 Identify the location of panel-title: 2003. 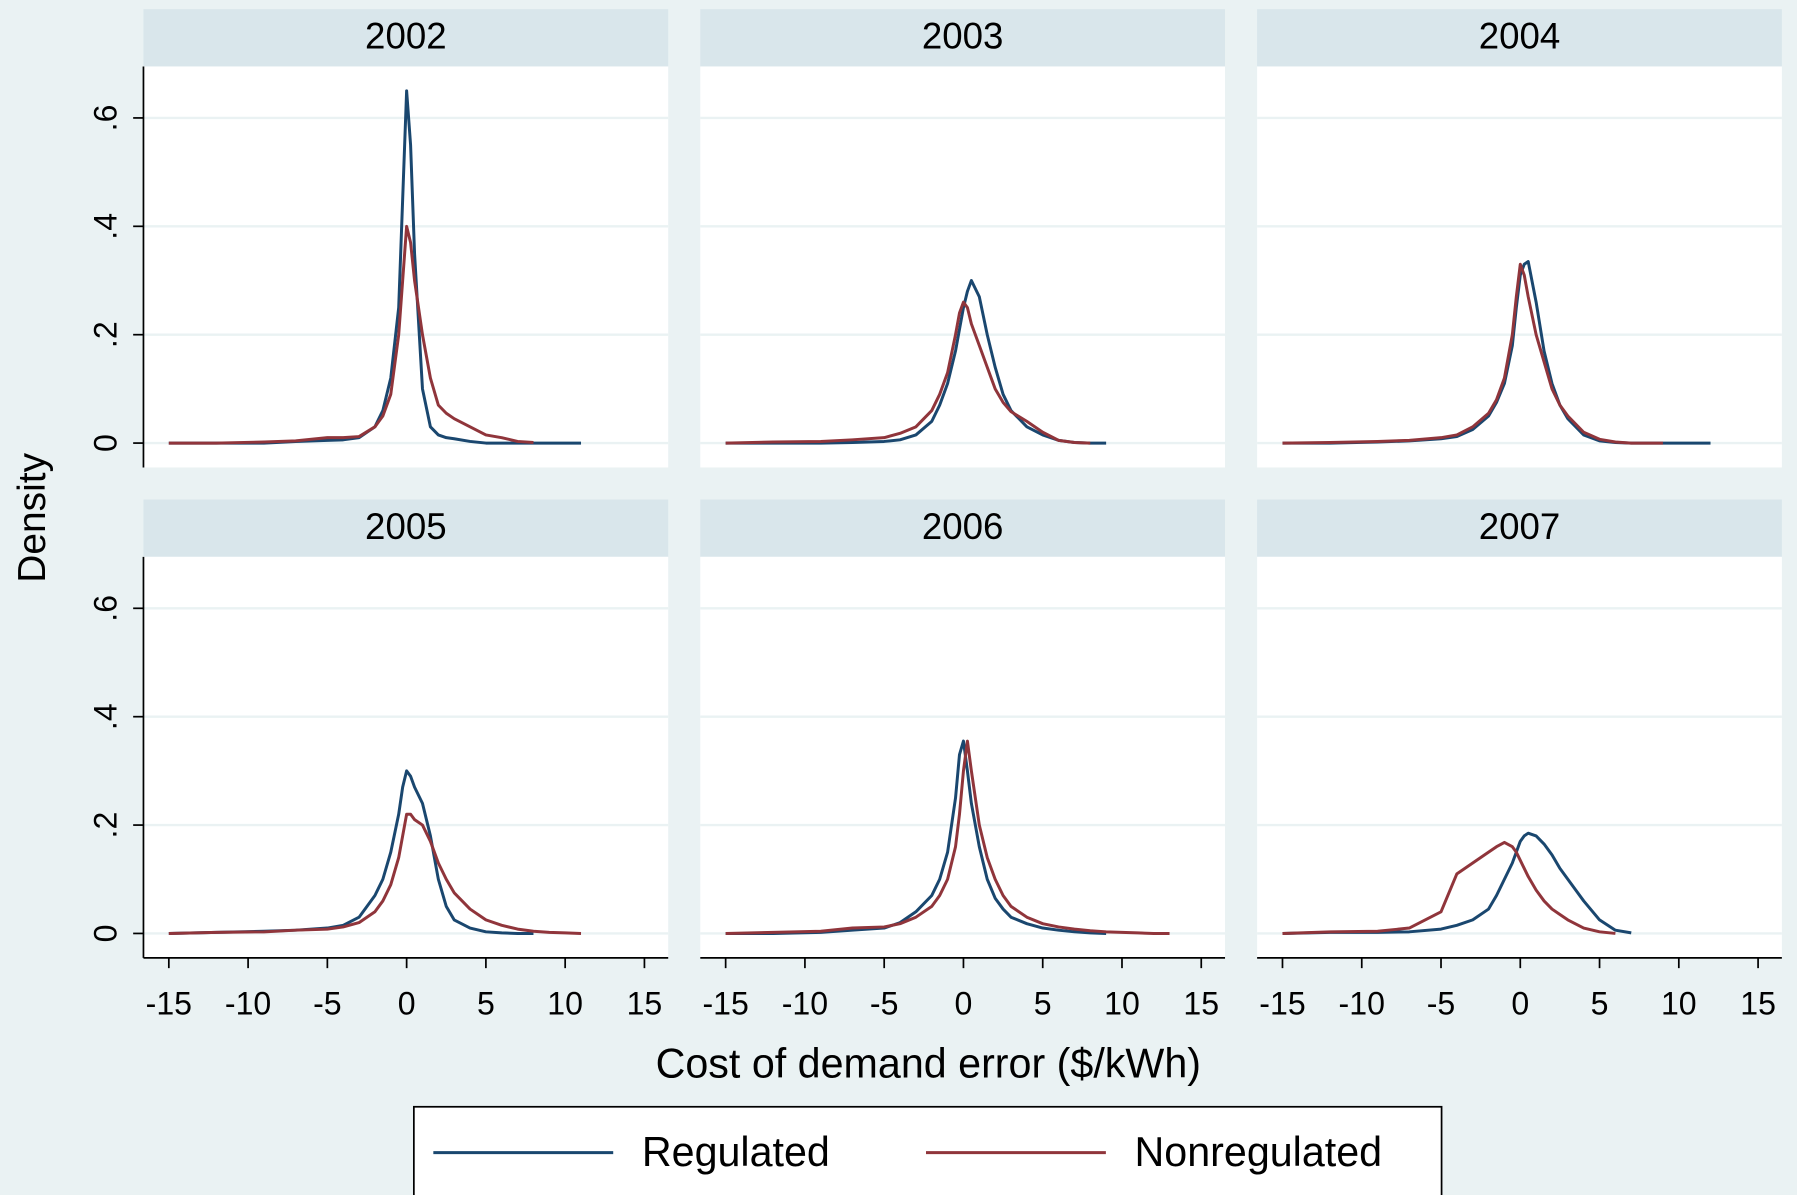
(963, 36).